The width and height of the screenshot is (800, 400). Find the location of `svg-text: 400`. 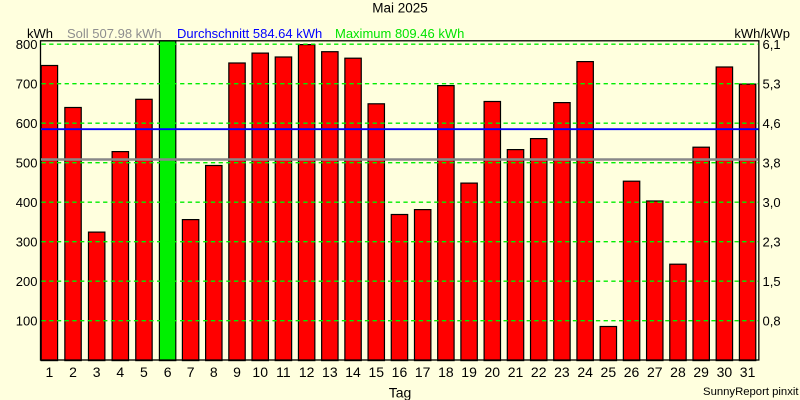

svg-text: 400 is located at coordinates (27, 202).